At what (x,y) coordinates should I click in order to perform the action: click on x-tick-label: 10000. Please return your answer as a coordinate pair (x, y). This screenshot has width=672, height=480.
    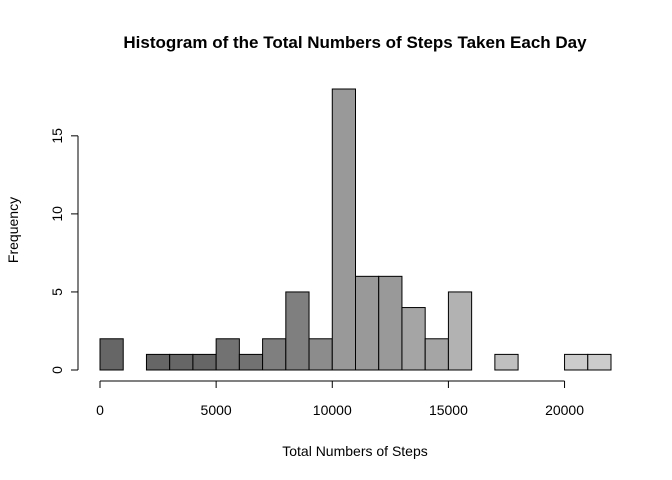
    Looking at the image, I should click on (332, 410).